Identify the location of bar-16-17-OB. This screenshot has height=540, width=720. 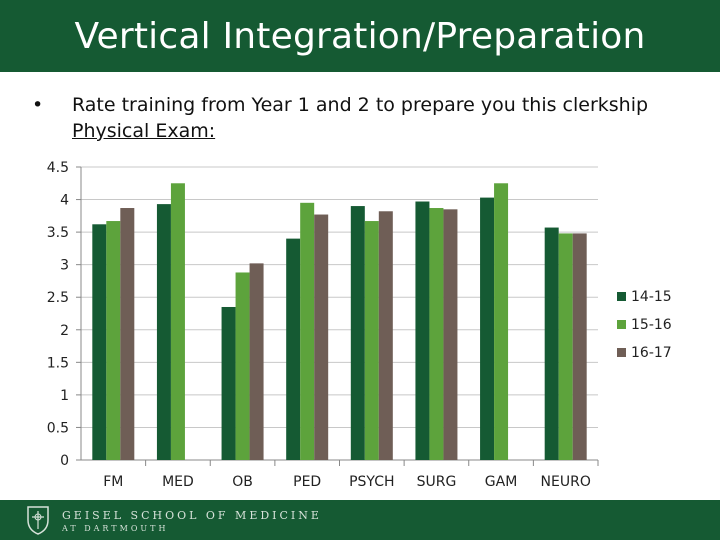
(256, 361).